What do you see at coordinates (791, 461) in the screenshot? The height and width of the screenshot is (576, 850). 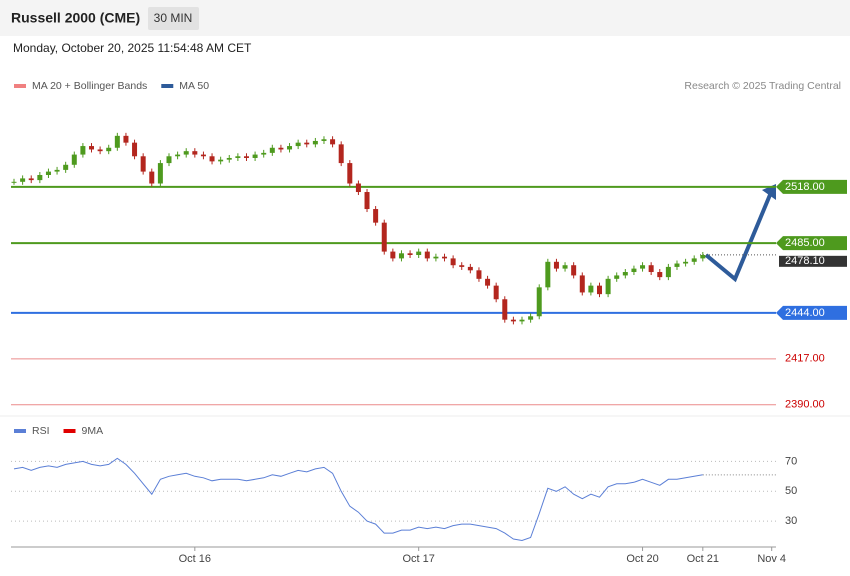 I see `y-tick-label: 70` at bounding box center [791, 461].